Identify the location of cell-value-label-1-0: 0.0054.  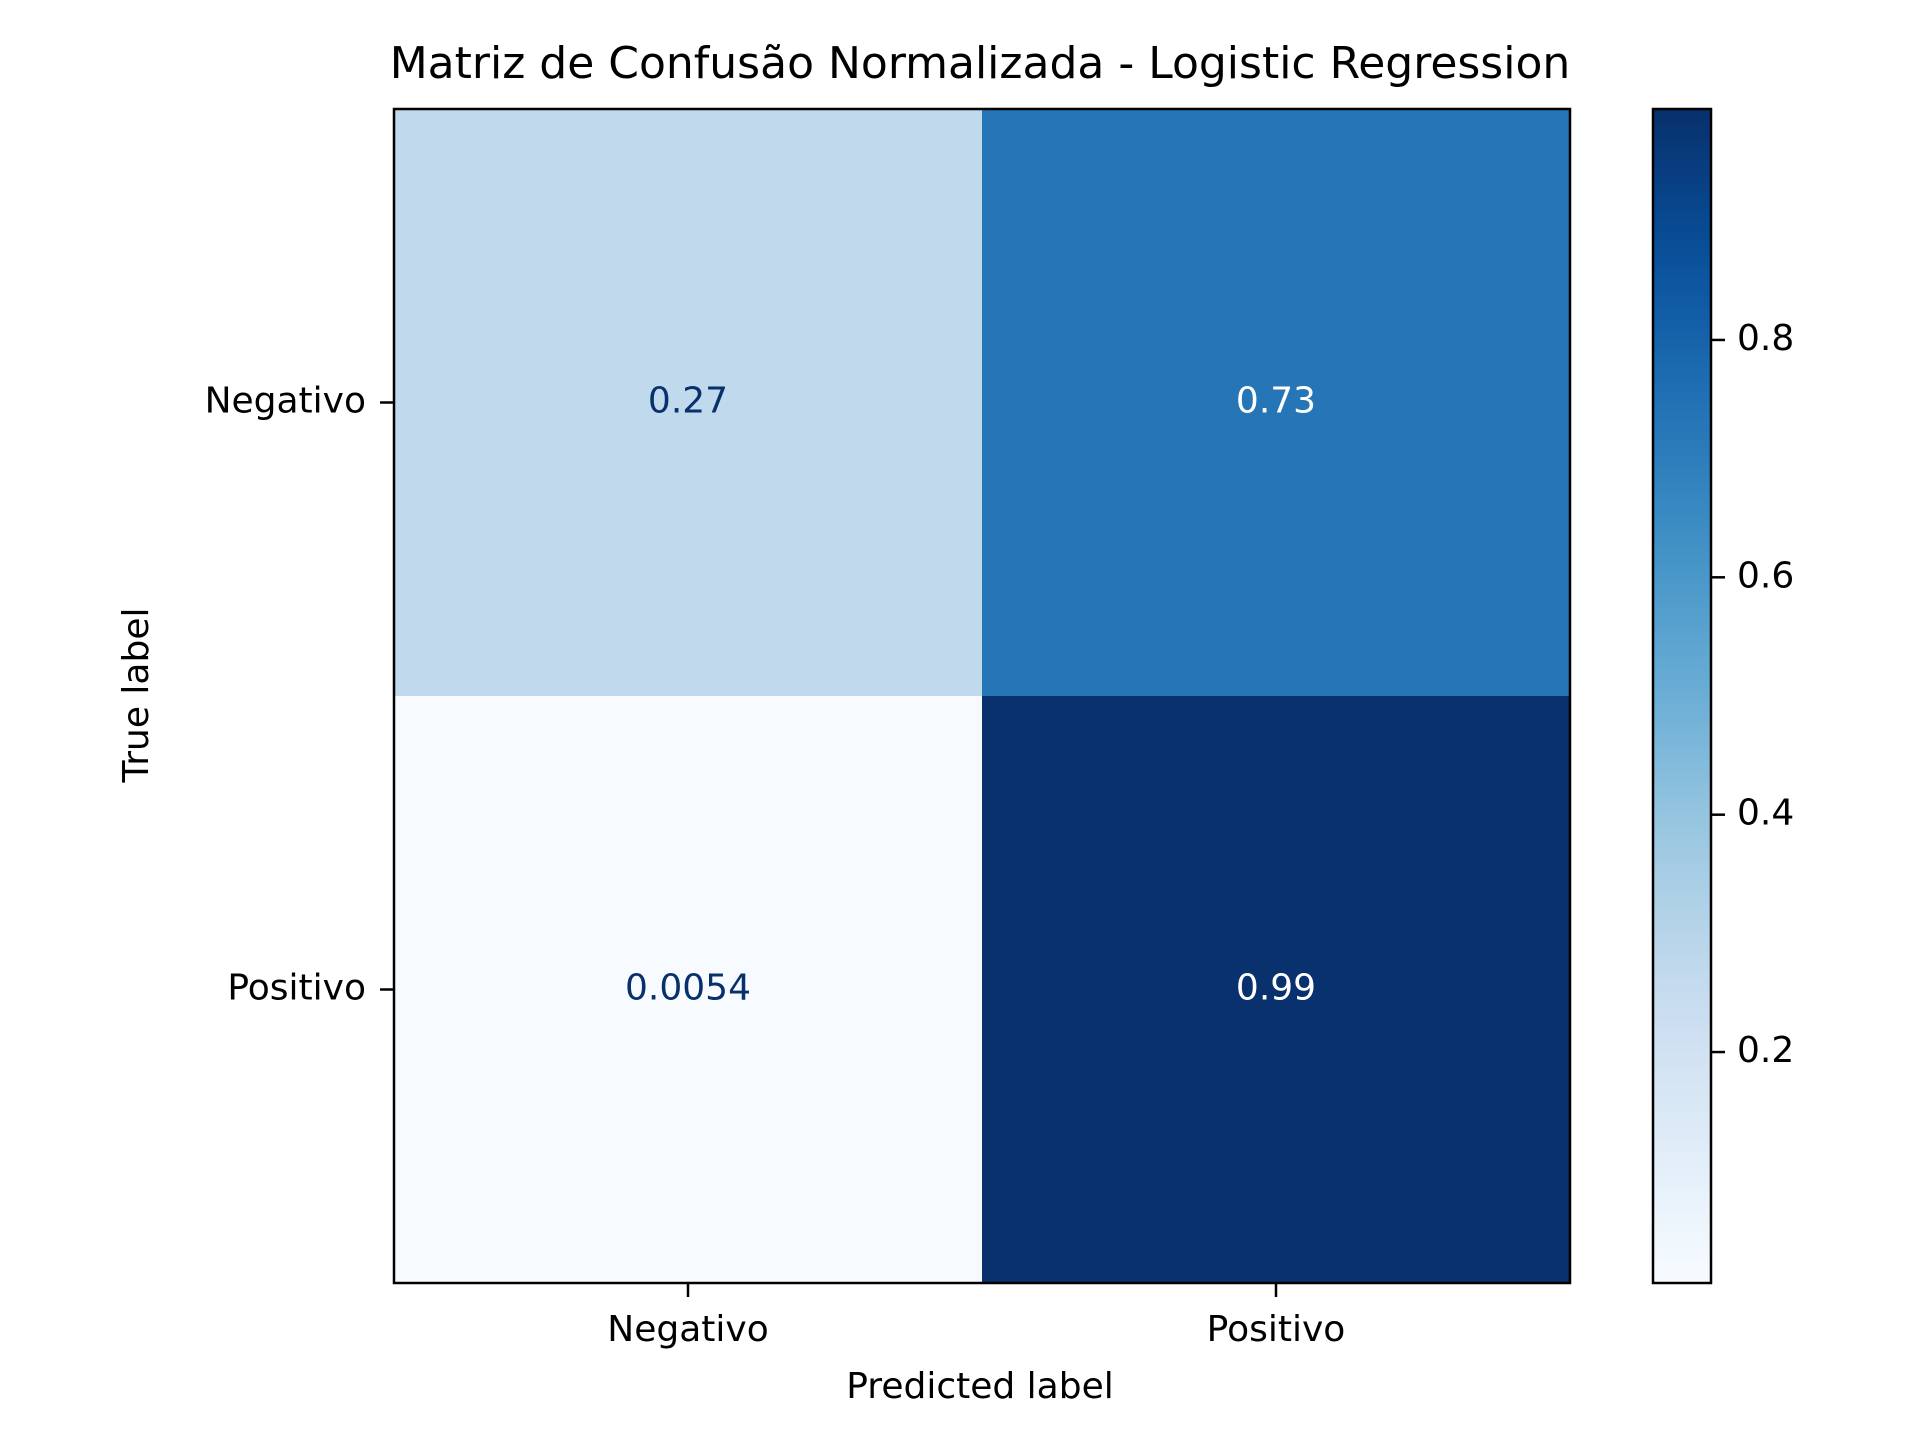
(688, 988).